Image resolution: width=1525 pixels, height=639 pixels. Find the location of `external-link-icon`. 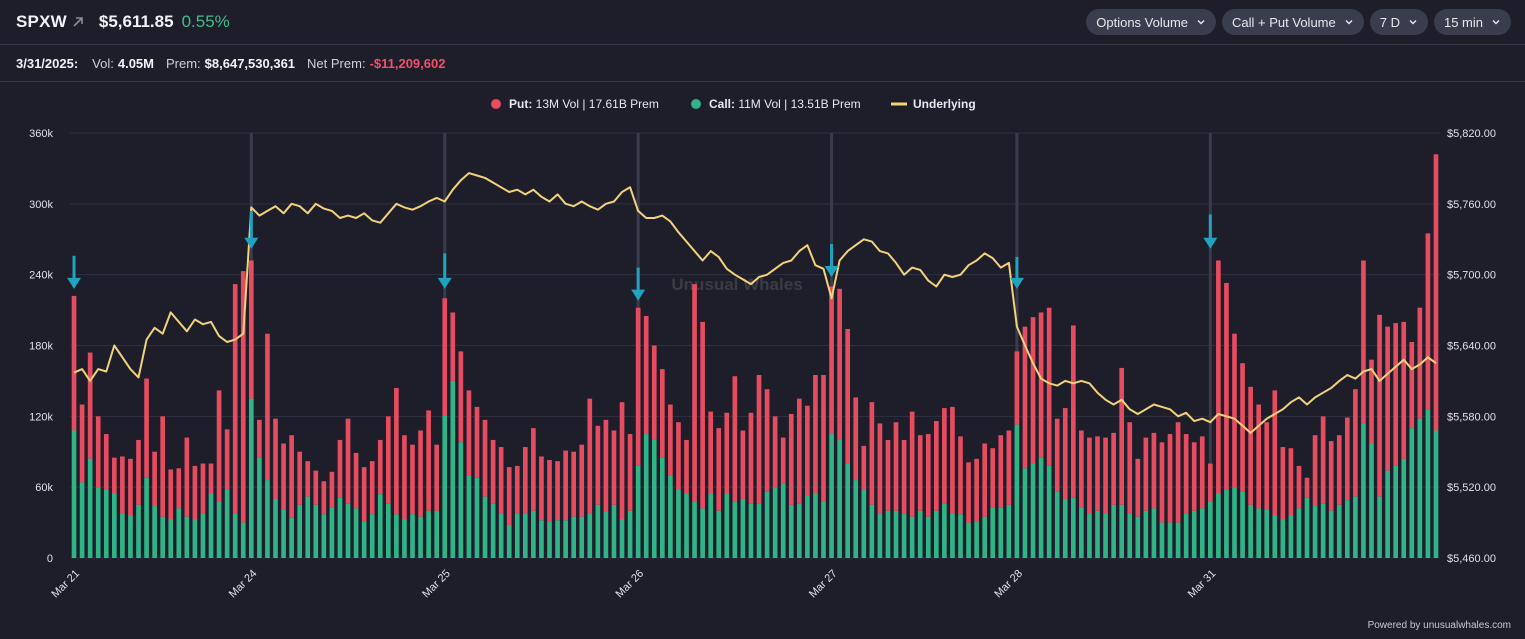

external-link-icon is located at coordinates (78, 22).